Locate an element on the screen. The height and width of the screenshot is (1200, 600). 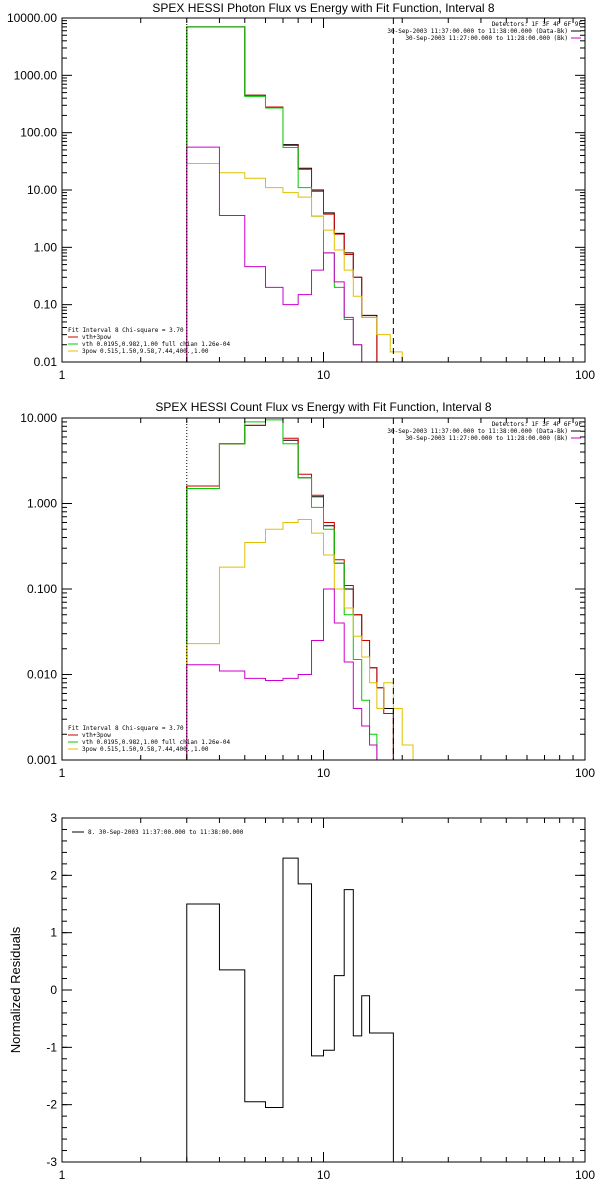
photon-y-tick-label: 0.01 is located at coordinates (46, 362).